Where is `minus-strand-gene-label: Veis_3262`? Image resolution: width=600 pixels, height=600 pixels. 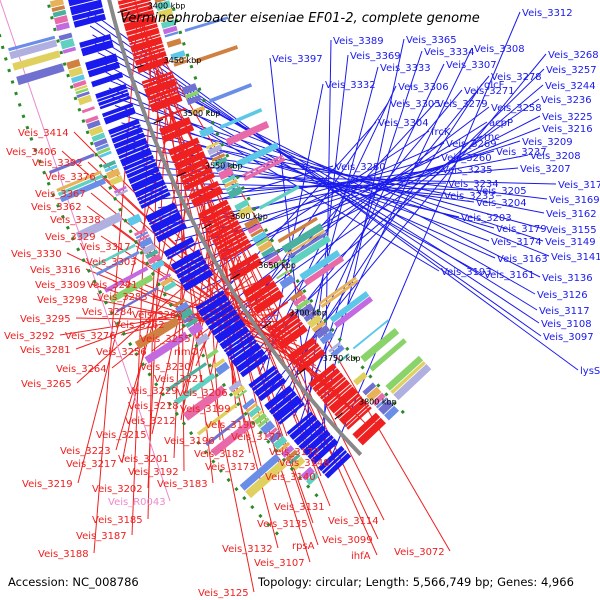 minus-strand-gene-label: Veis_3262 is located at coordinates (139, 325).